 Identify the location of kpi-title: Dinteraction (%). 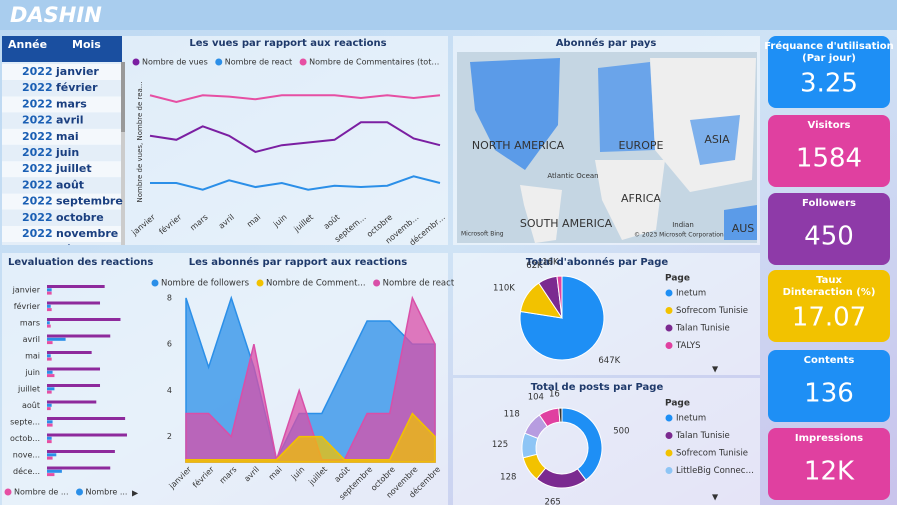
(829, 292).